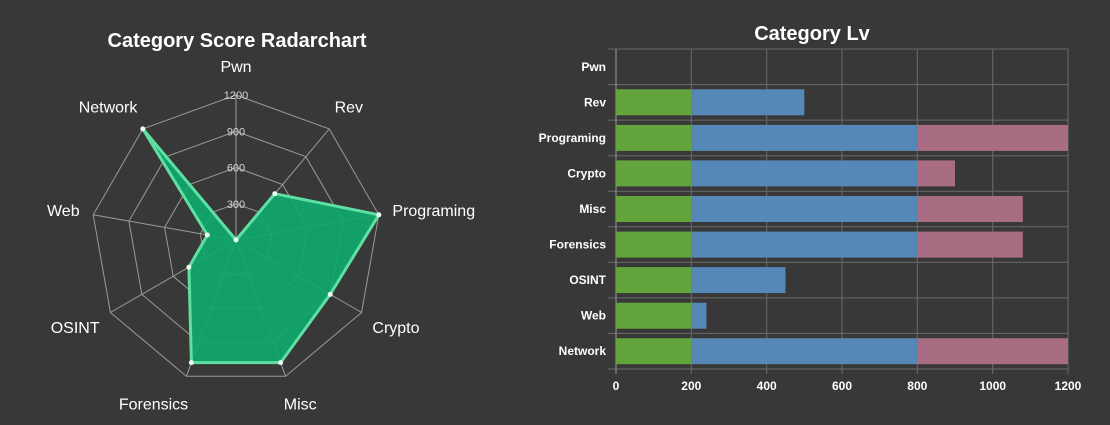 The height and width of the screenshot is (425, 1110). Describe the element at coordinates (767, 386) in the screenshot. I see `bar-x-tick-label-400: 400` at that location.